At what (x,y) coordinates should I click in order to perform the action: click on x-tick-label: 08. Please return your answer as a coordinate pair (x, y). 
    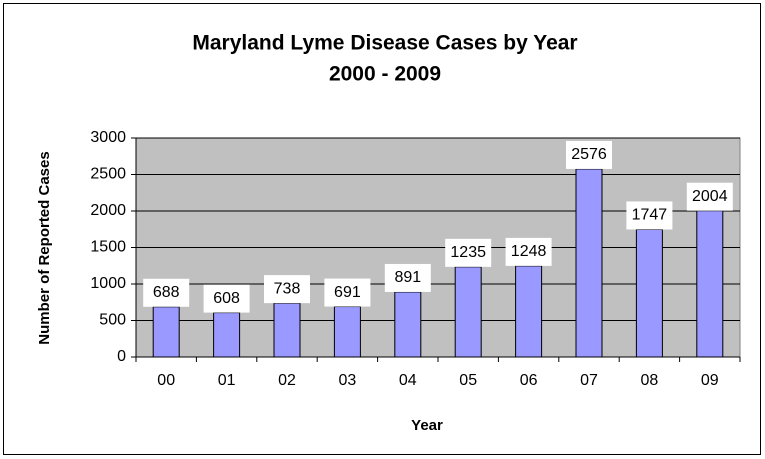
    Looking at the image, I should click on (650, 380).